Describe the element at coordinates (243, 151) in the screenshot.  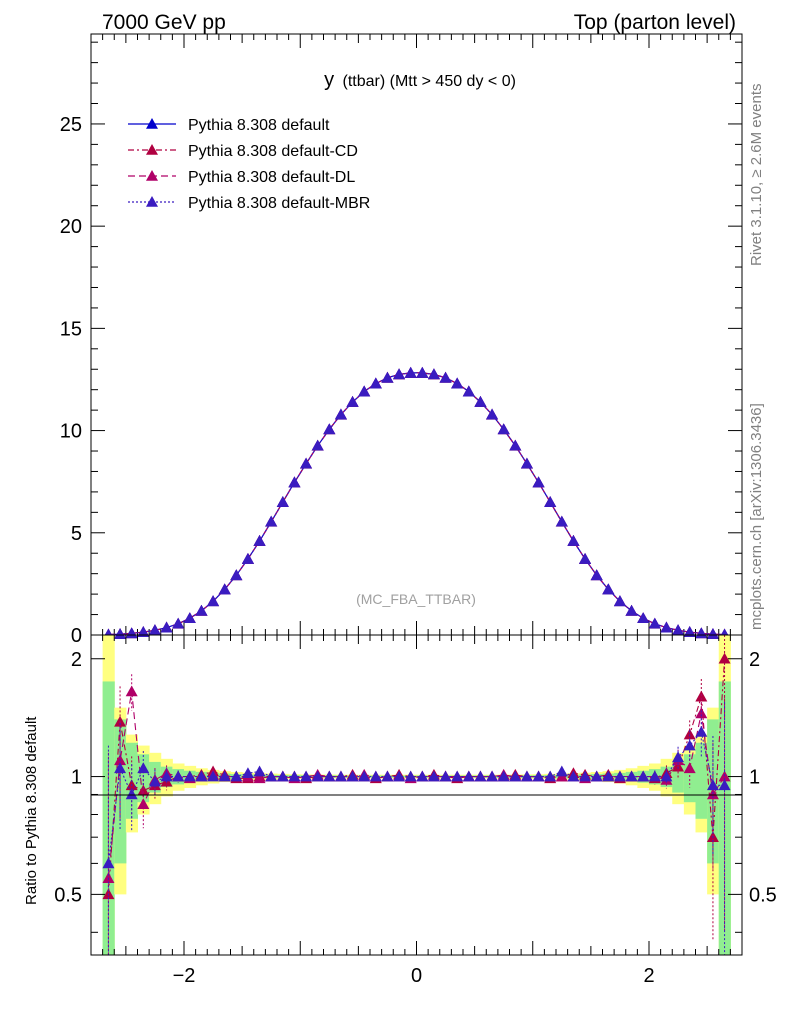
I see `legend-entry: Pythia 8.308 default-CD` at that location.